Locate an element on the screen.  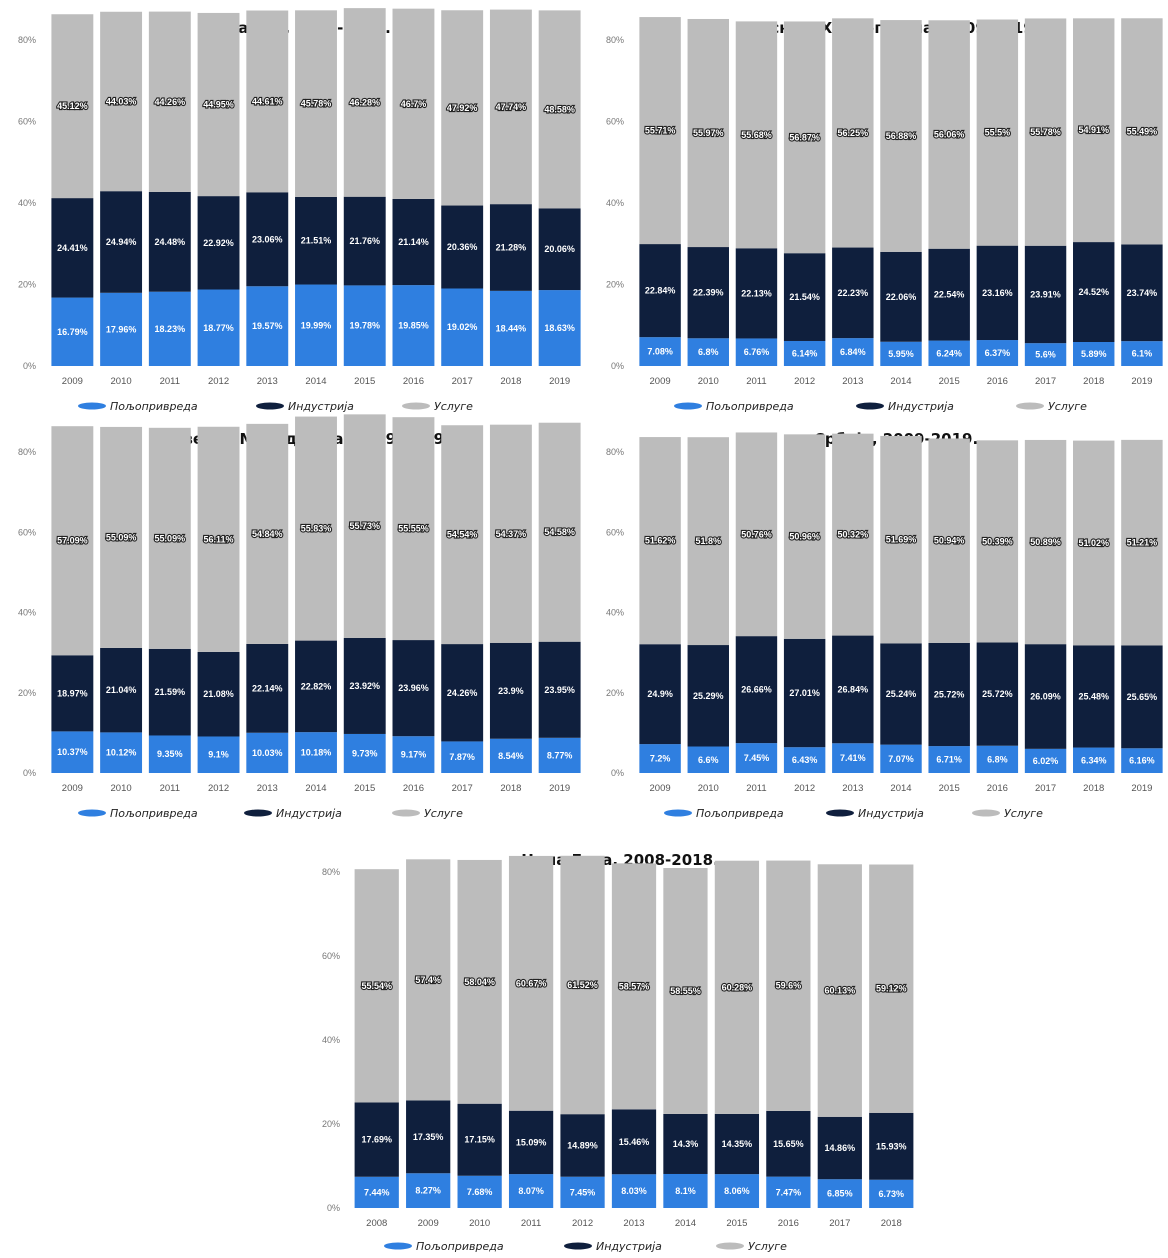
data-label-agriculture: 10.12% is located at coordinates (121, 753).